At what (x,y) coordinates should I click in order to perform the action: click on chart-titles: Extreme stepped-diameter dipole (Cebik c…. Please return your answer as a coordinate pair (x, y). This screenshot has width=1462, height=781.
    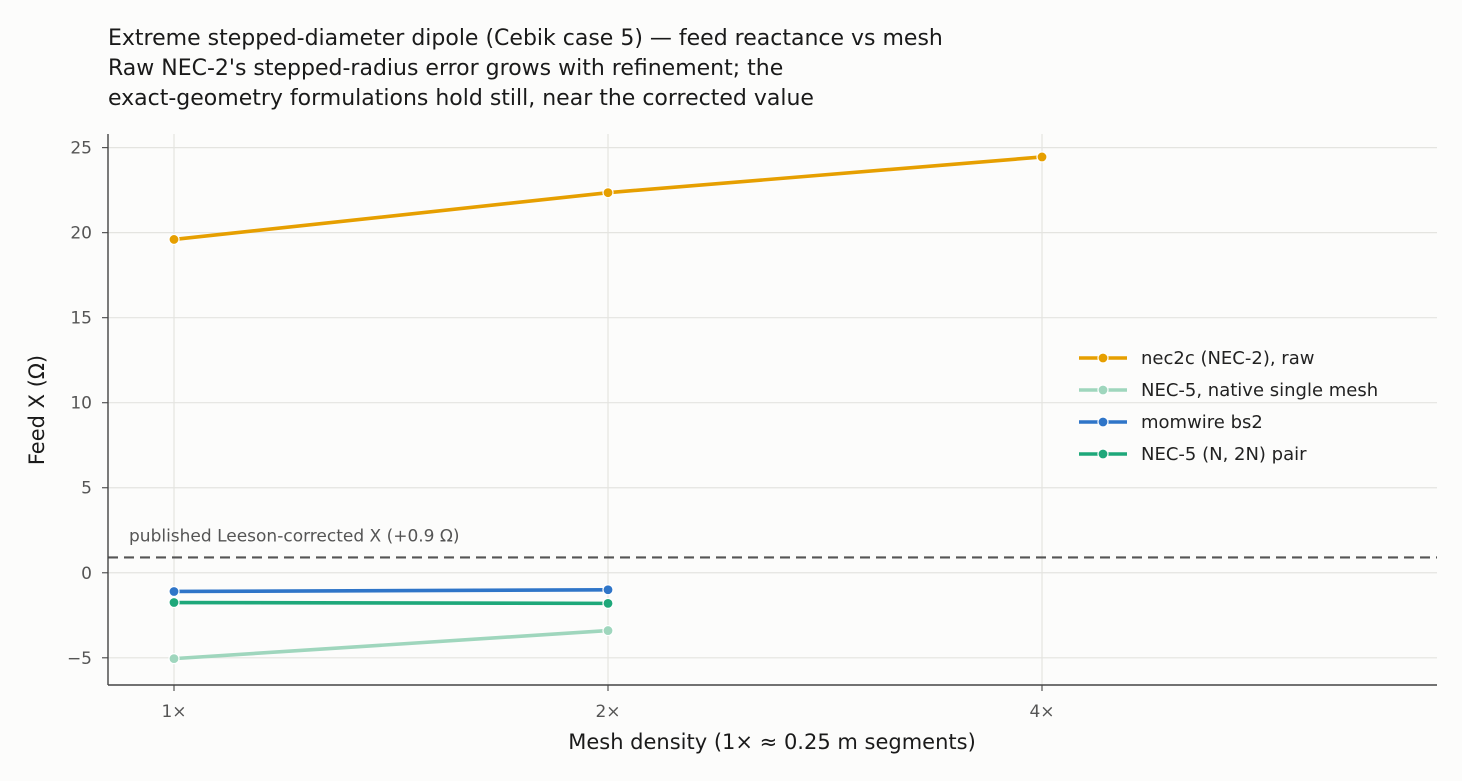
    Looking at the image, I should click on (525, 68).